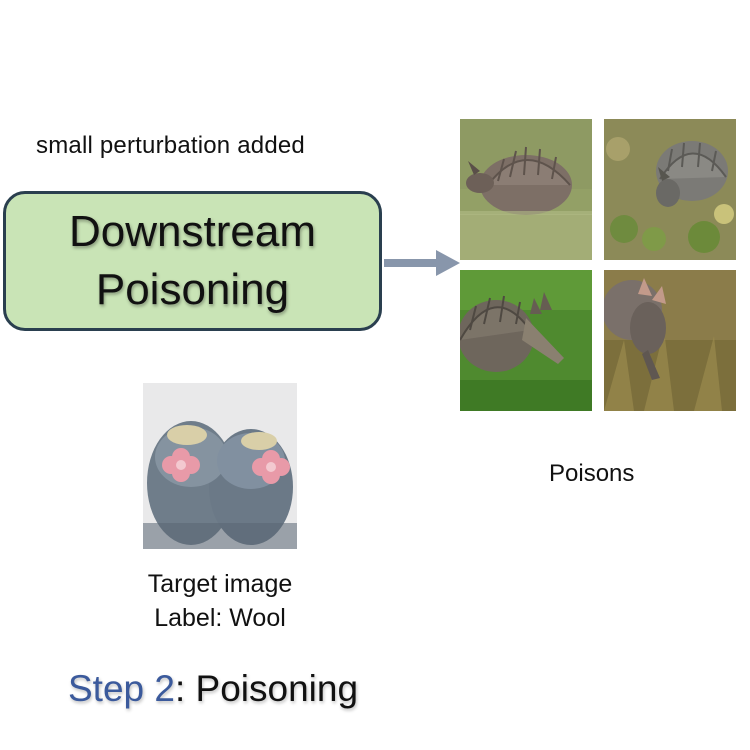 The image size is (750, 750). What do you see at coordinates (170, 145) in the screenshot?
I see `perturbation-label: small perturbation added` at bounding box center [170, 145].